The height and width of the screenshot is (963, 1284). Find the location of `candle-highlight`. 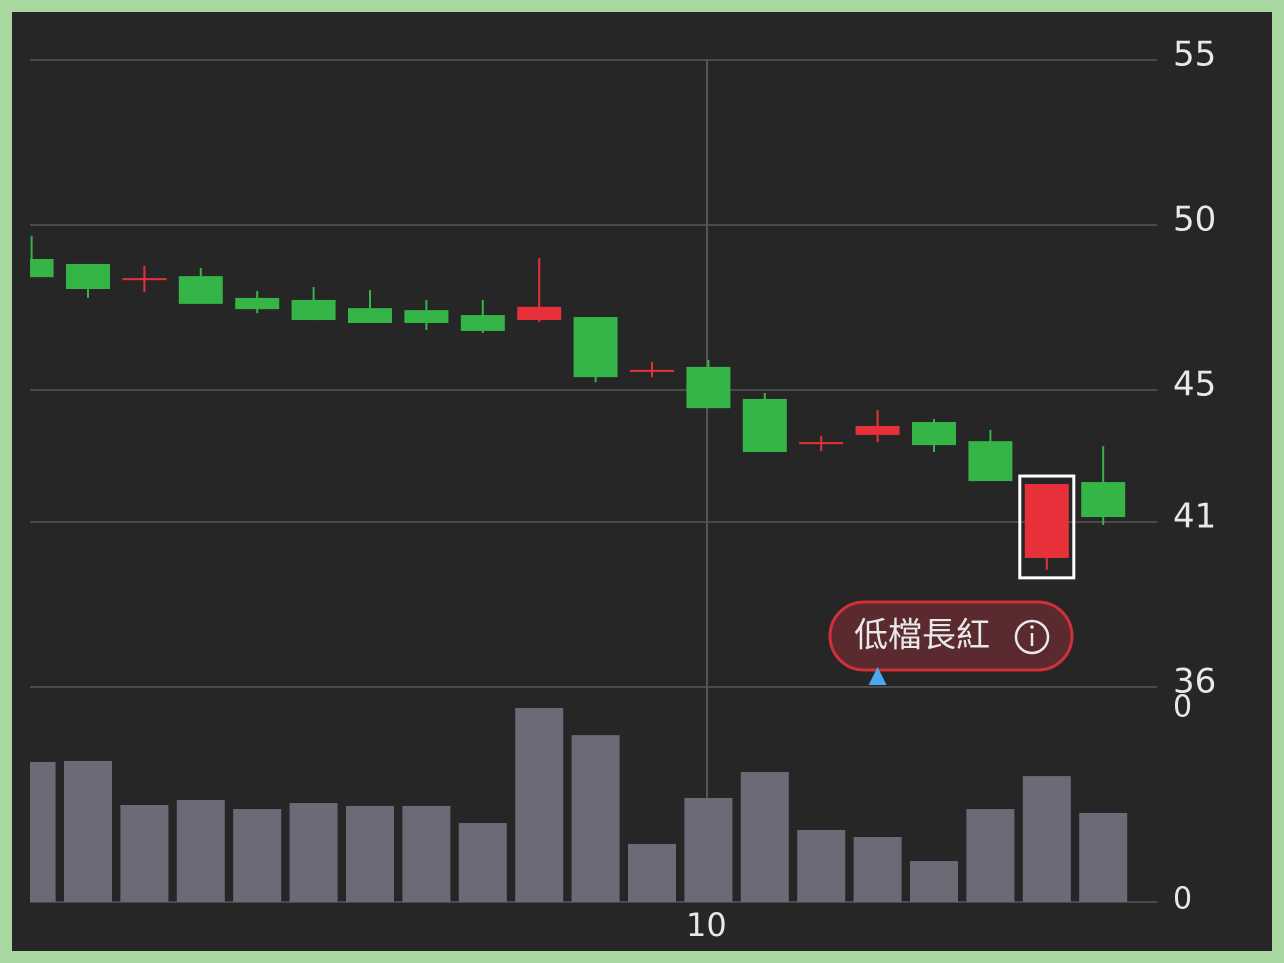

candle-highlight is located at coordinates (1047, 527).